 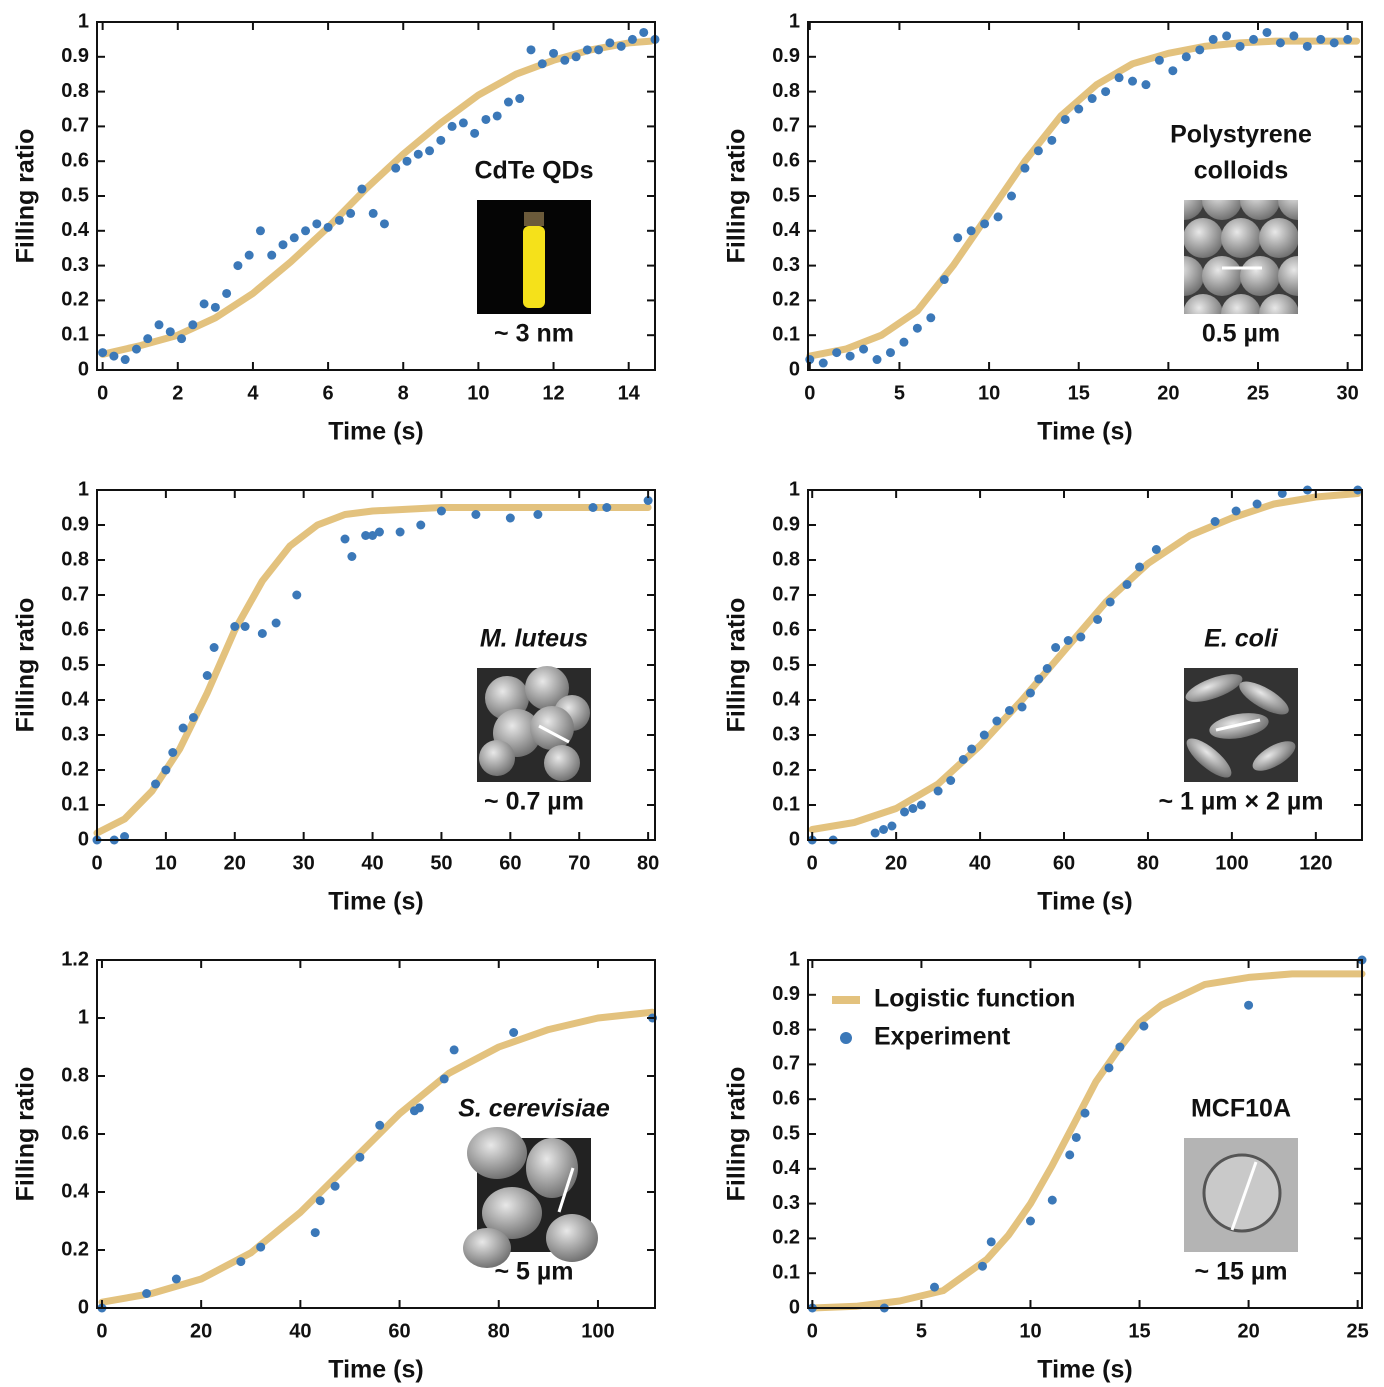 I want to click on x-axis-label: Time (s), so click(x=1084, y=902).